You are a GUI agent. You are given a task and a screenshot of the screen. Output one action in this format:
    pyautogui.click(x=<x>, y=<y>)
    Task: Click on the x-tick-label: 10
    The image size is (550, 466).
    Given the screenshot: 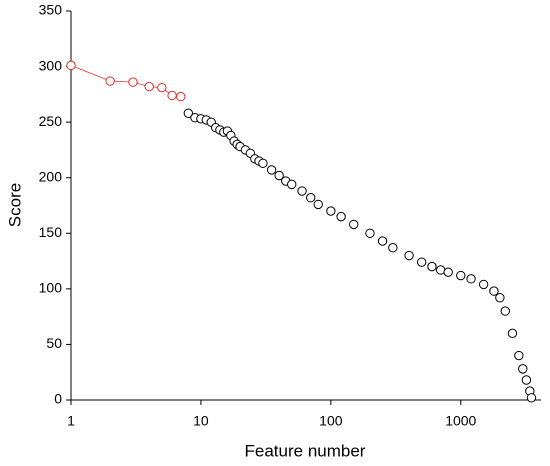 What is the action you would take?
    pyautogui.click(x=201, y=421)
    